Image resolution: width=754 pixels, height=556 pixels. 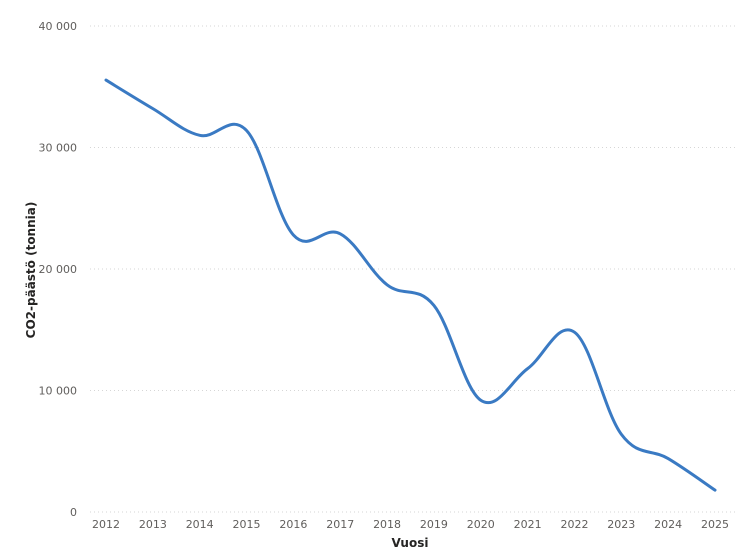 What do you see at coordinates (31, 270) in the screenshot?
I see `y-axis-title: CO2-päästö (tonnia)` at bounding box center [31, 270].